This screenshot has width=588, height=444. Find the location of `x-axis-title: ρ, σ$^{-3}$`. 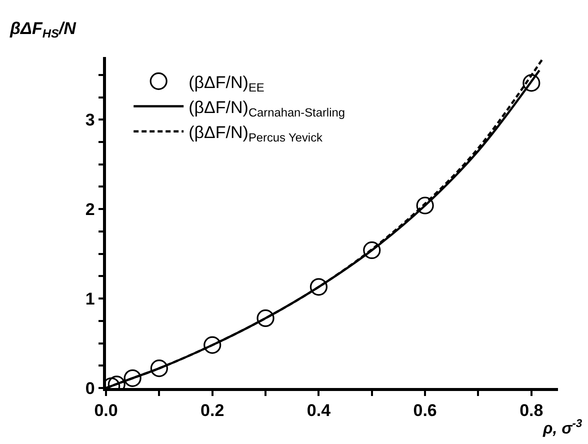

x-axis-title: ρ, σ$^{-3}$ is located at coordinates (562, 428).